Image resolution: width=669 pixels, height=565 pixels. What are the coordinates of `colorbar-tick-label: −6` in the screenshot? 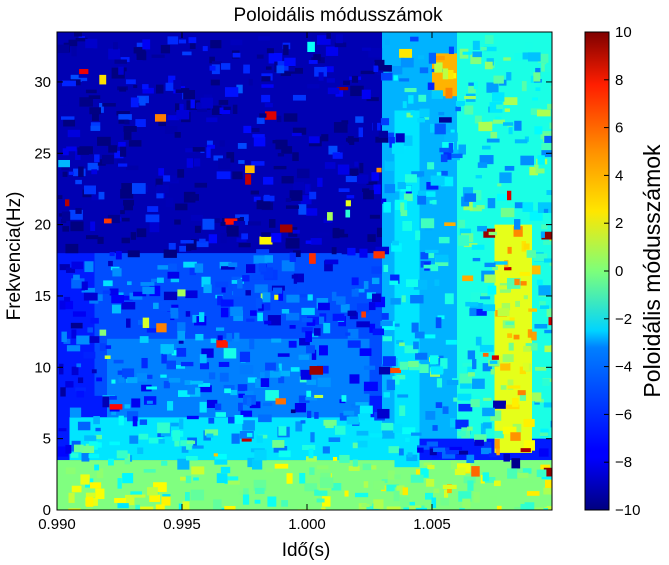 It's located at (623, 414).